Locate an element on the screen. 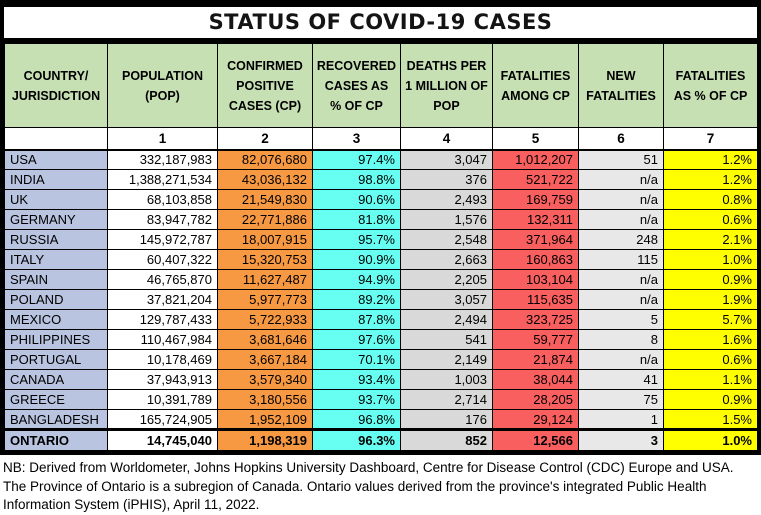 The image size is (761, 515). cell-fatalities: 1,012,207 is located at coordinates (535, 159).